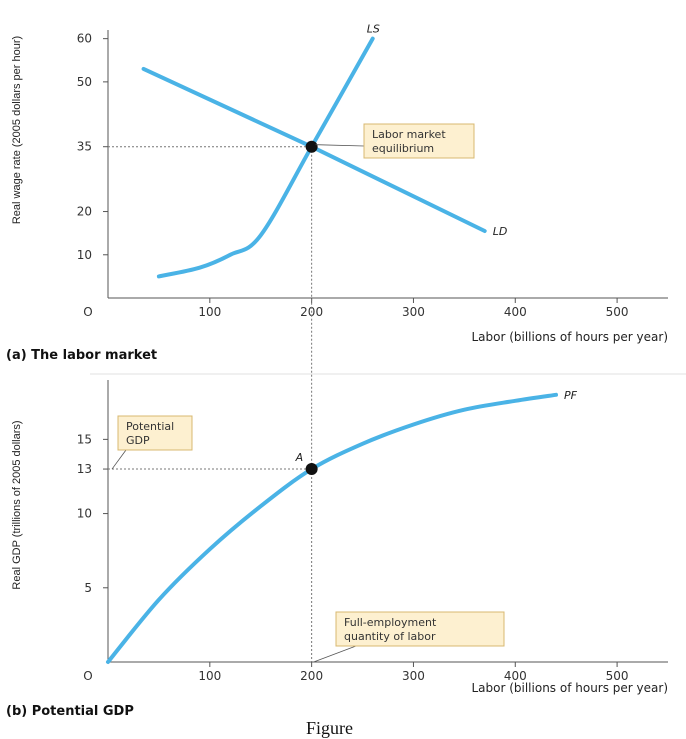 This screenshot has height=739, width=686. I want to click on annotation-line-2: GDP, so click(138, 440).